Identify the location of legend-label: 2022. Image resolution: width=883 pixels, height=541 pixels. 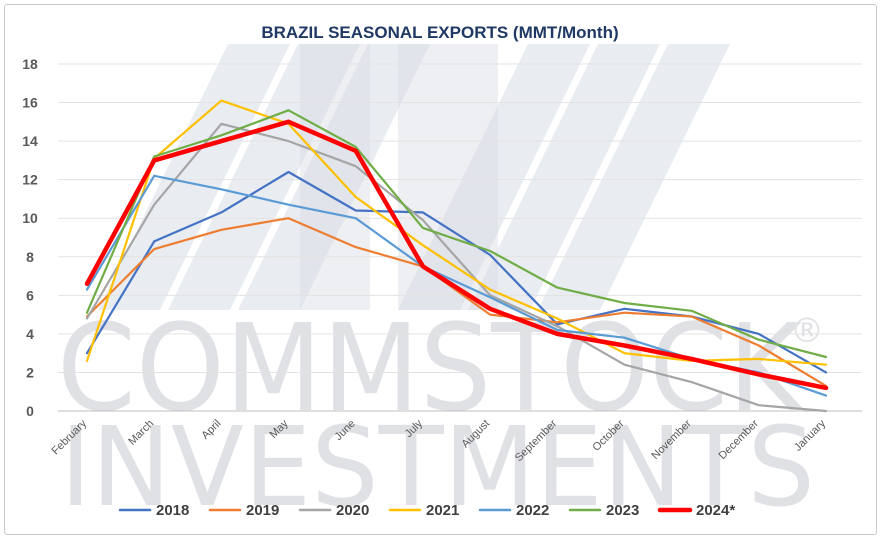
(532, 510).